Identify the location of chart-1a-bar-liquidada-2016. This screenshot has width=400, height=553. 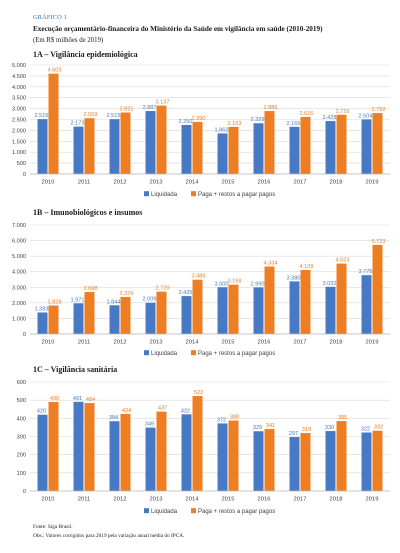
(258, 148).